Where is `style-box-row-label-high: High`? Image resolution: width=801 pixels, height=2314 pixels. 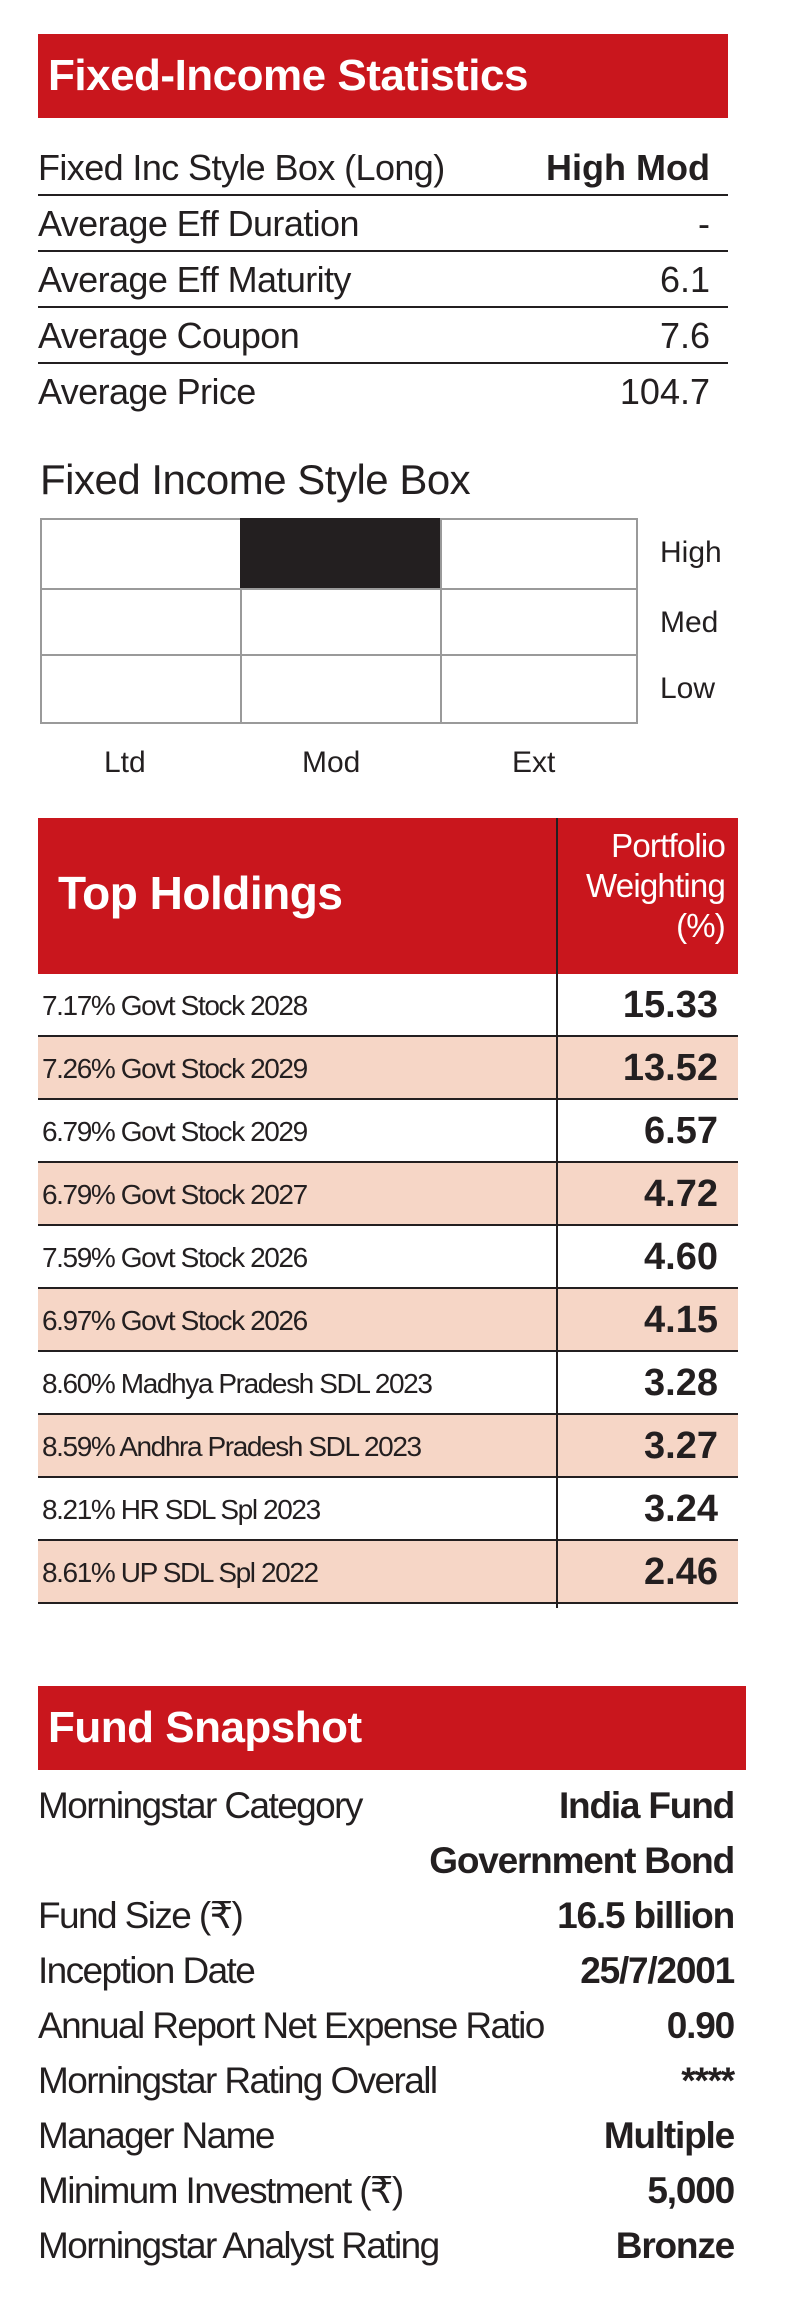 style-box-row-label-high: High is located at coordinates (691, 552).